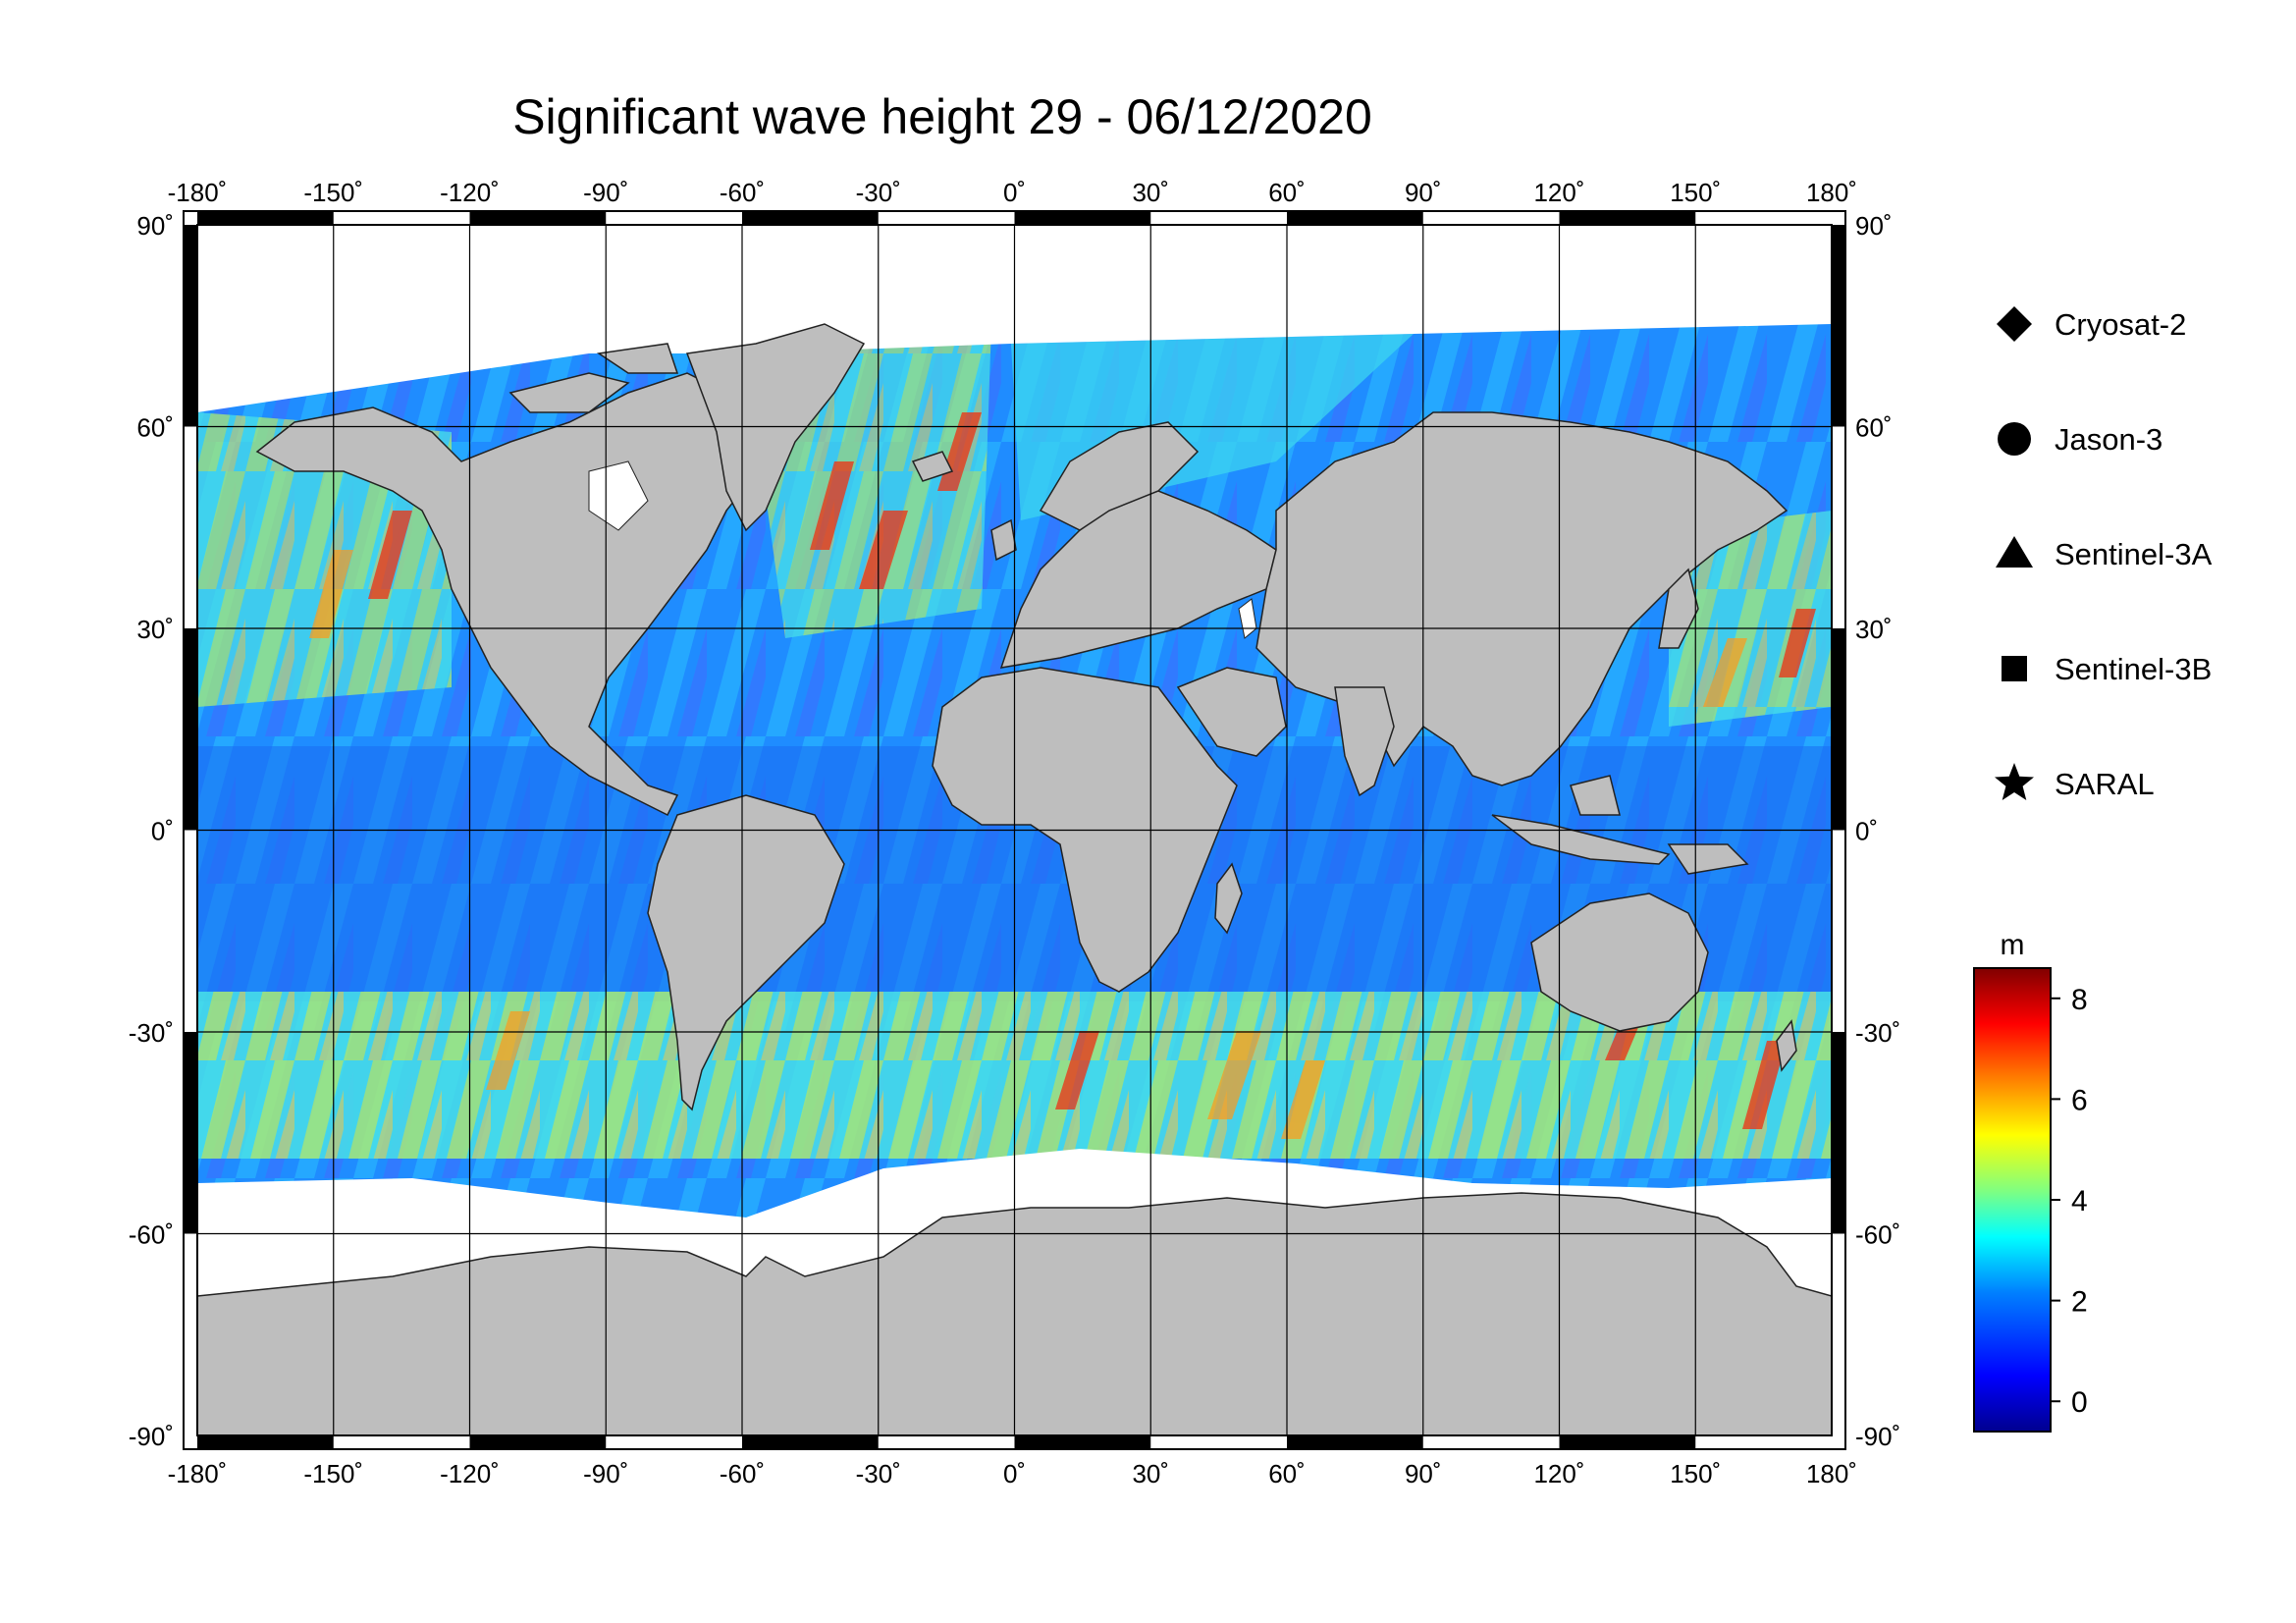 The width and height of the screenshot is (2296, 1623). What do you see at coordinates (2079, 1000) in the screenshot?
I see `colorbar-tick-label: 8` at bounding box center [2079, 1000].